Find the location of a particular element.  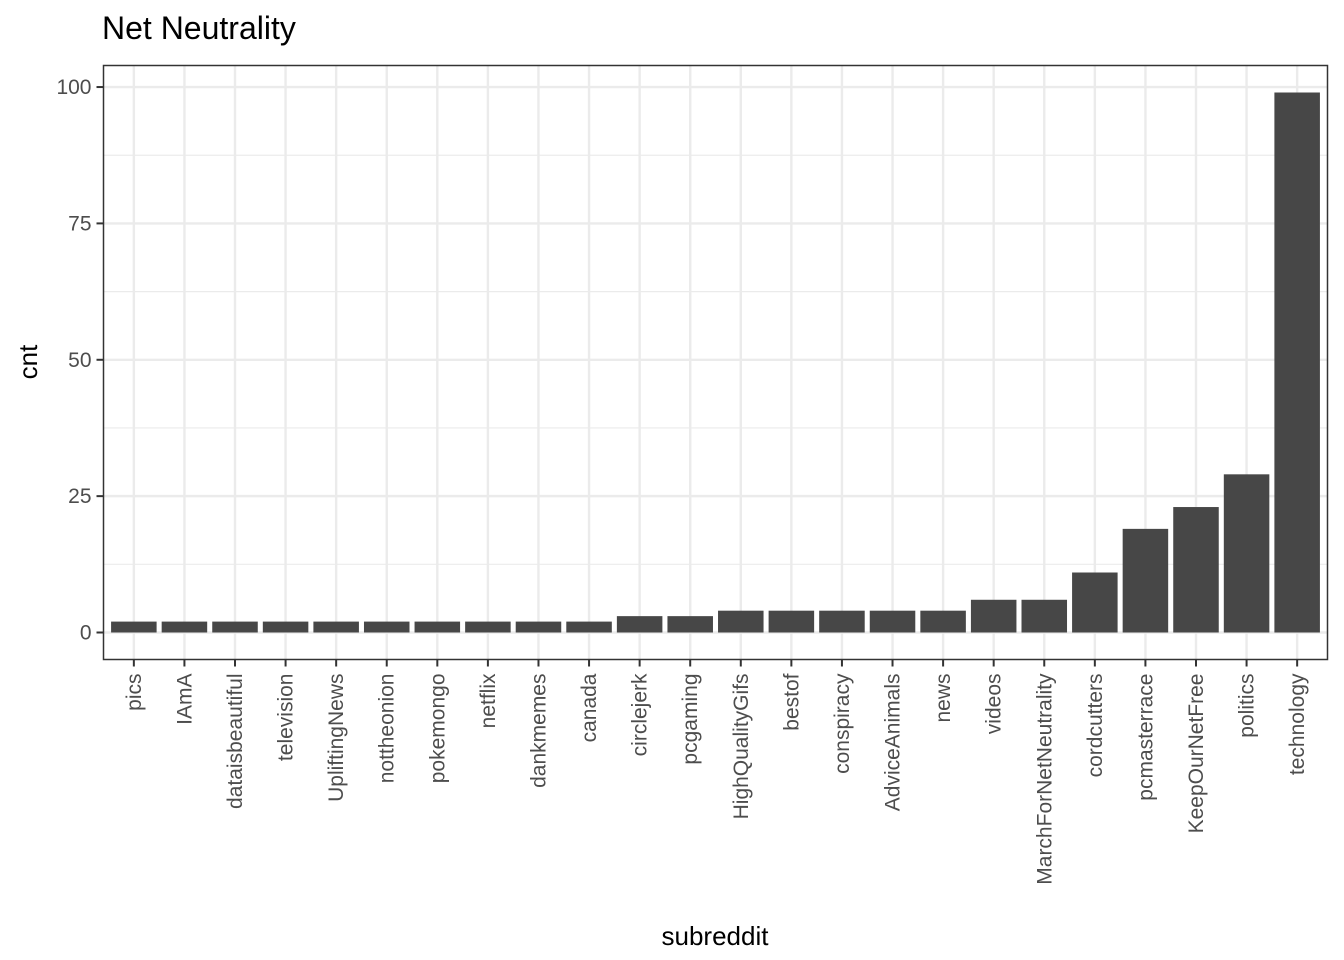

x-axis-title: subreddit is located at coordinates (716, 936).